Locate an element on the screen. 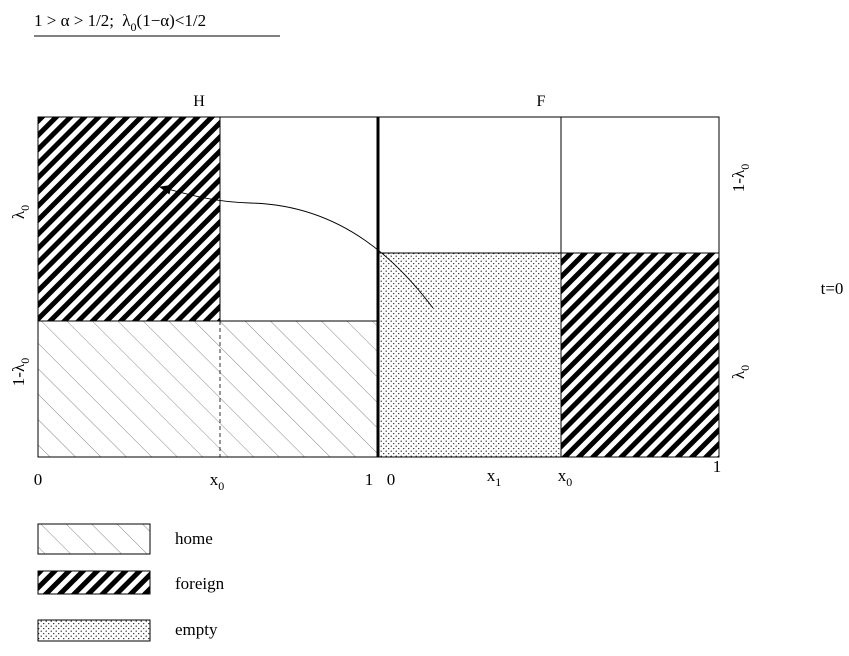 The image size is (849, 656). home-side-label-lambda: λ0 is located at coordinates (20, 212).